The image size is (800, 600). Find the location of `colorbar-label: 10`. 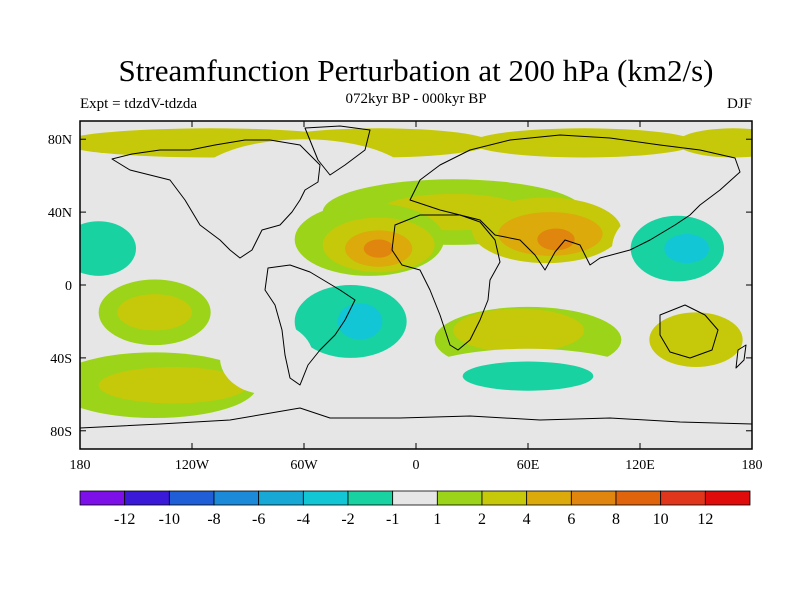

colorbar-label: 10 is located at coordinates (661, 519).